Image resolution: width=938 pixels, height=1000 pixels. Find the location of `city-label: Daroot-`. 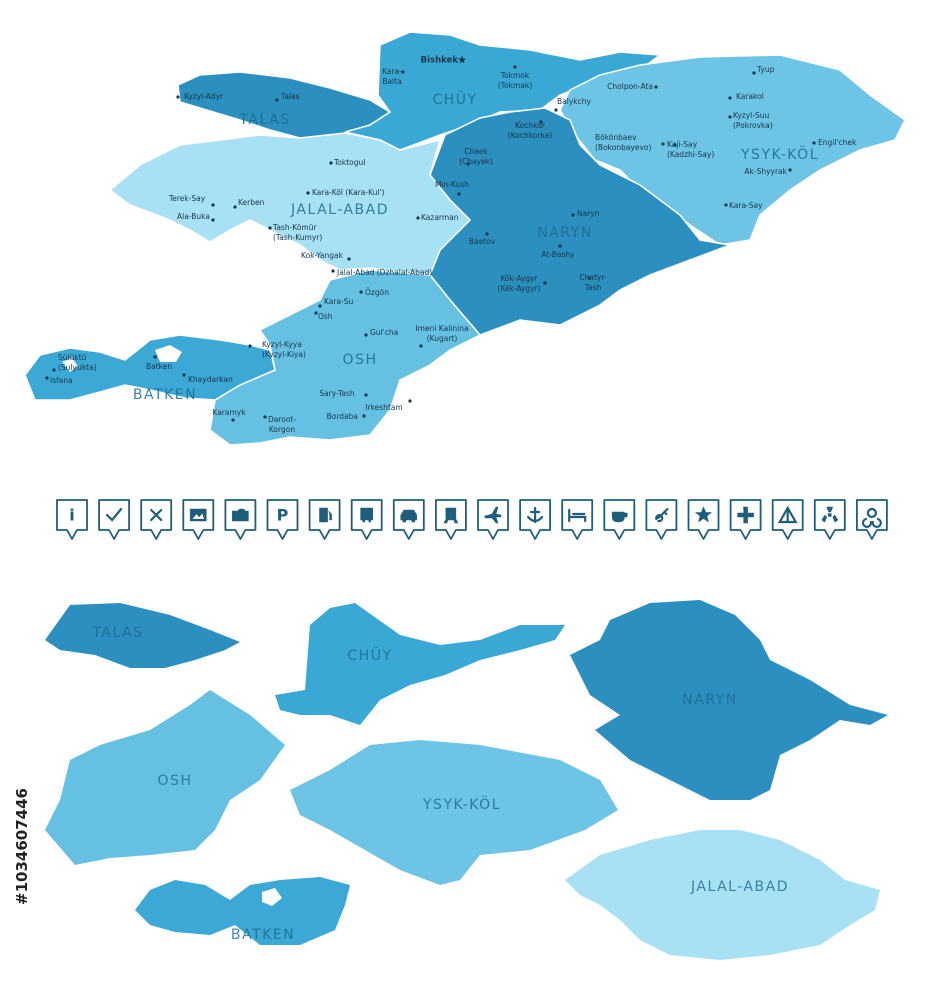

city-label: Daroot- is located at coordinates (282, 419).